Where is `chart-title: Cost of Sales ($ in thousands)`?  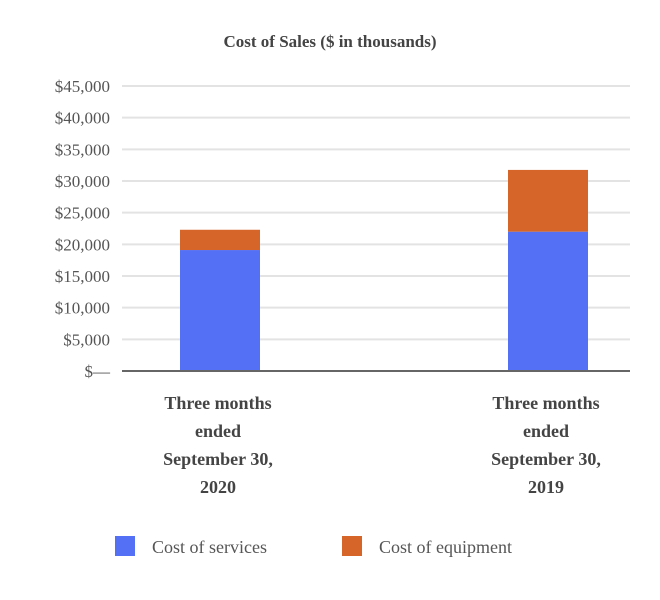
chart-title: Cost of Sales ($ in thousands) is located at coordinates (329, 41).